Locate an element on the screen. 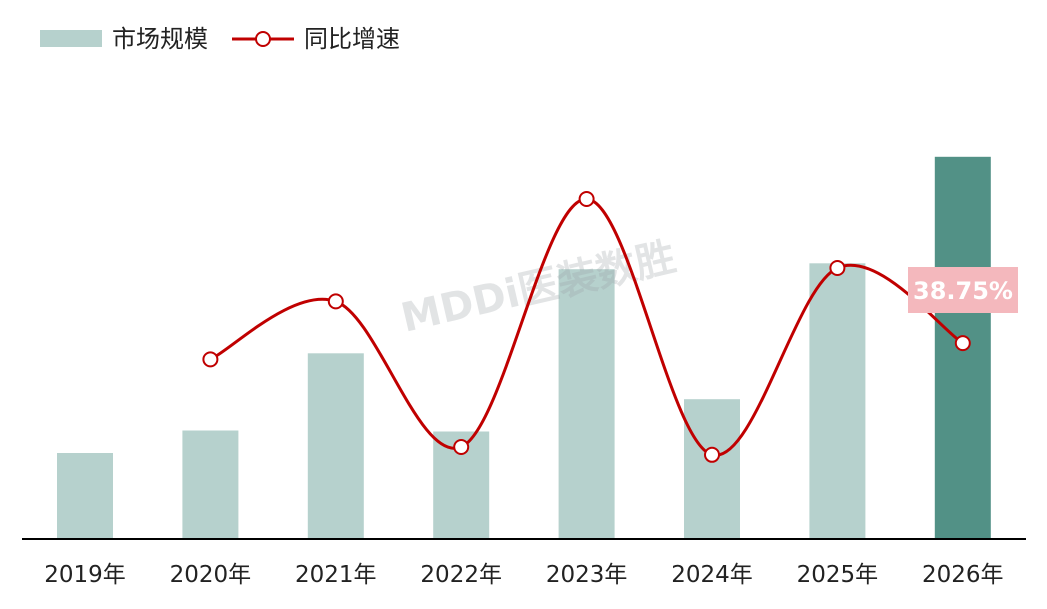 The image size is (1047, 609). bar-2020年 is located at coordinates (210, 484).